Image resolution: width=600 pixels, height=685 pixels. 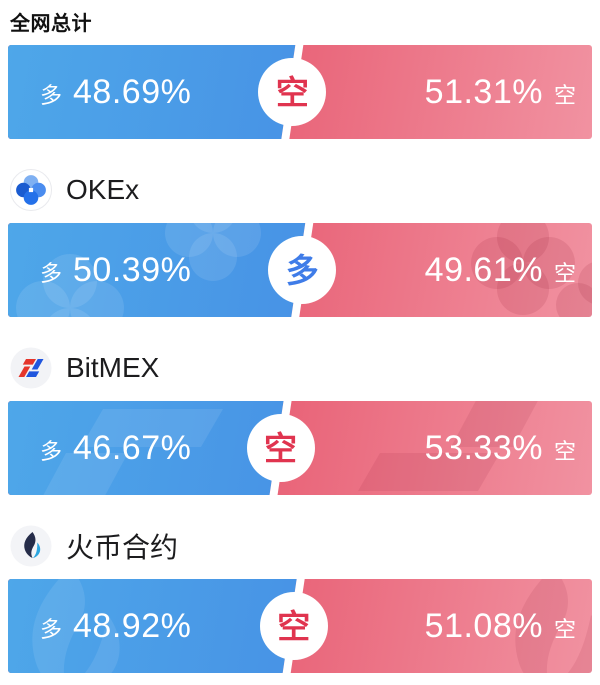 What do you see at coordinates (132, 91) in the screenshot?
I see `long-percent: 48.69%` at bounding box center [132, 91].